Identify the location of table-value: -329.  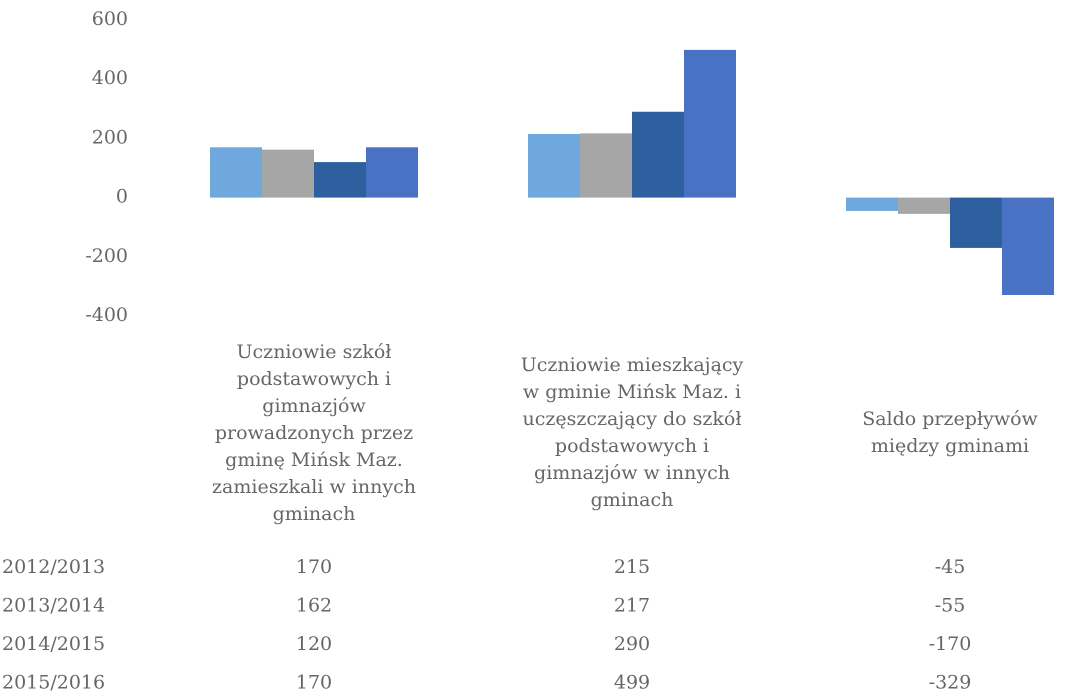
(950, 683).